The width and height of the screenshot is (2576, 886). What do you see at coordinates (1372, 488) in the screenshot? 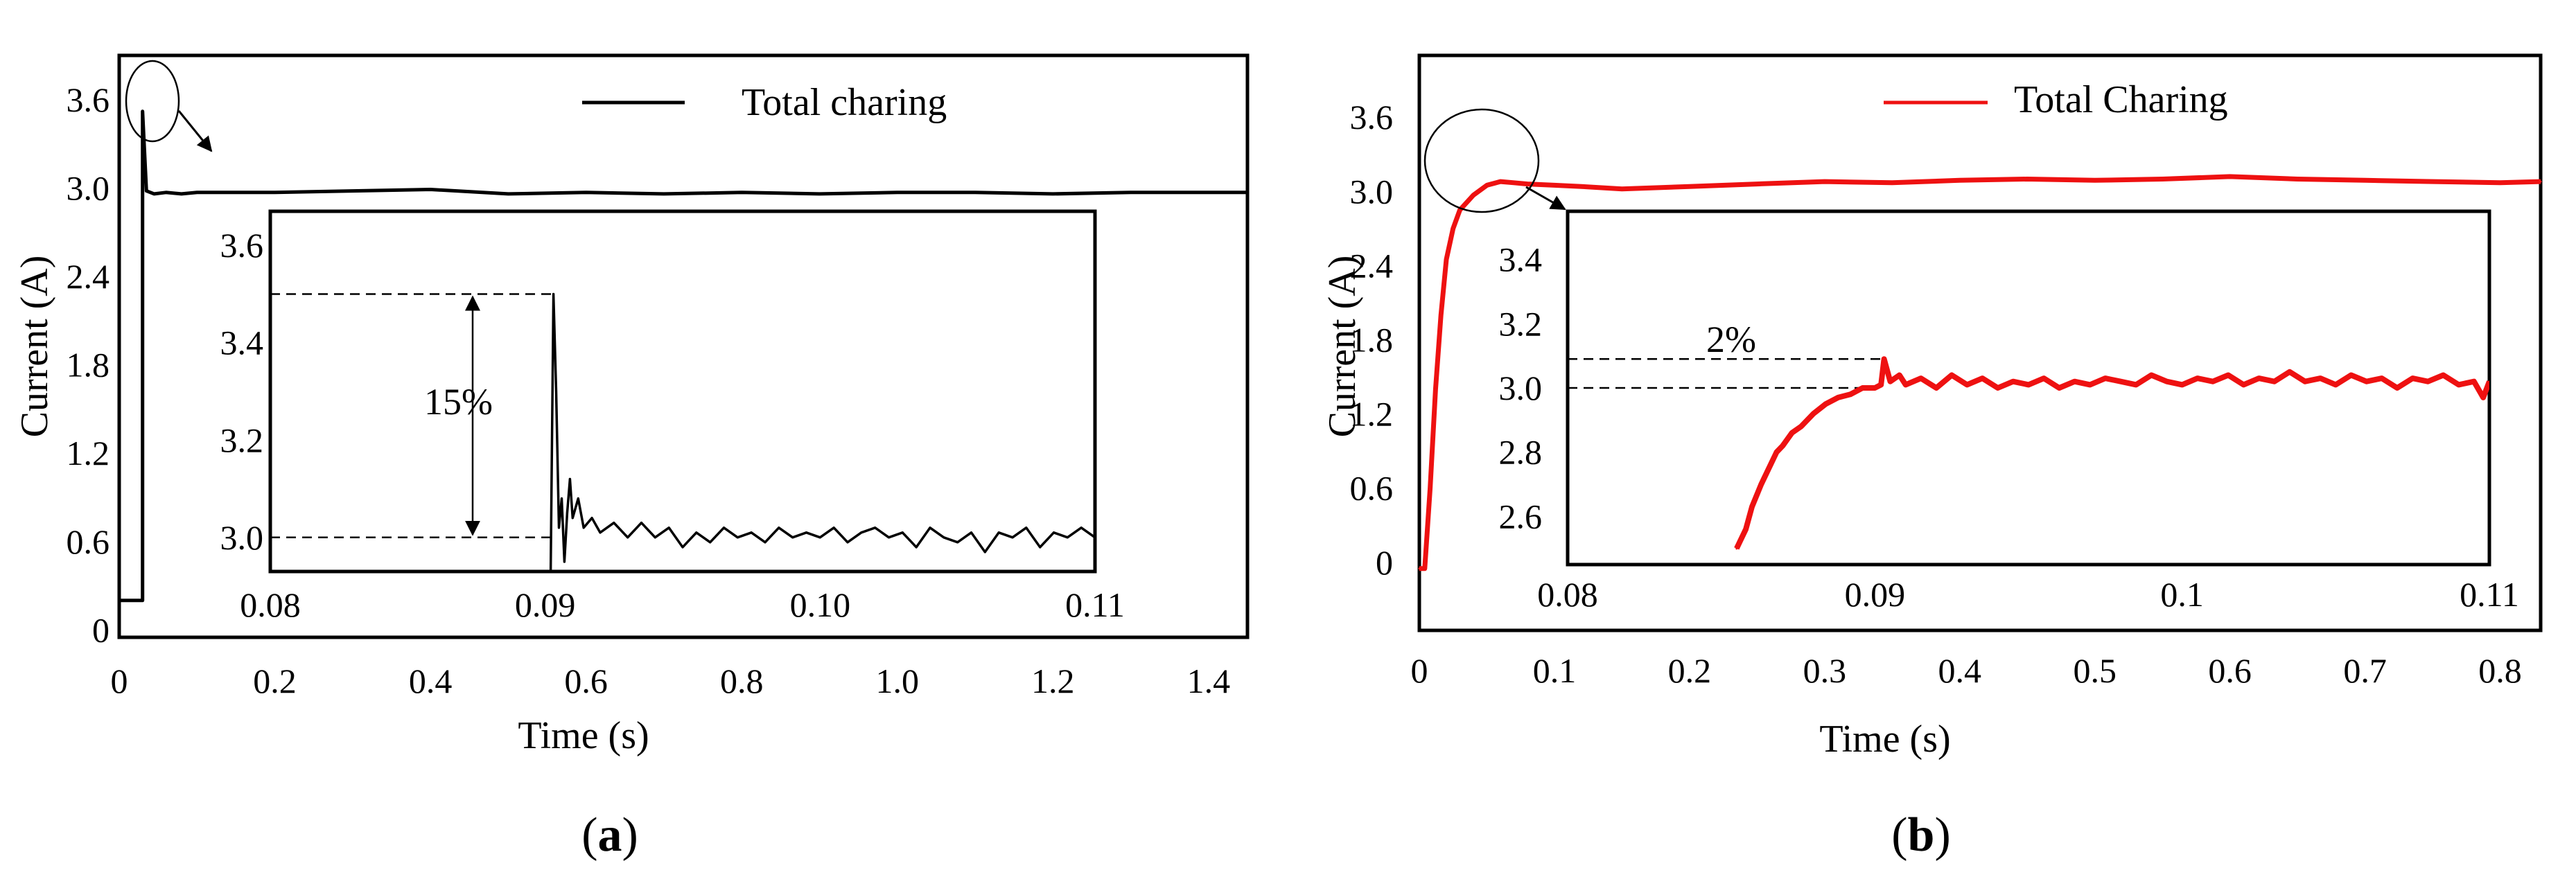
I see `y-tick-label: 0.6` at bounding box center [1372, 488].